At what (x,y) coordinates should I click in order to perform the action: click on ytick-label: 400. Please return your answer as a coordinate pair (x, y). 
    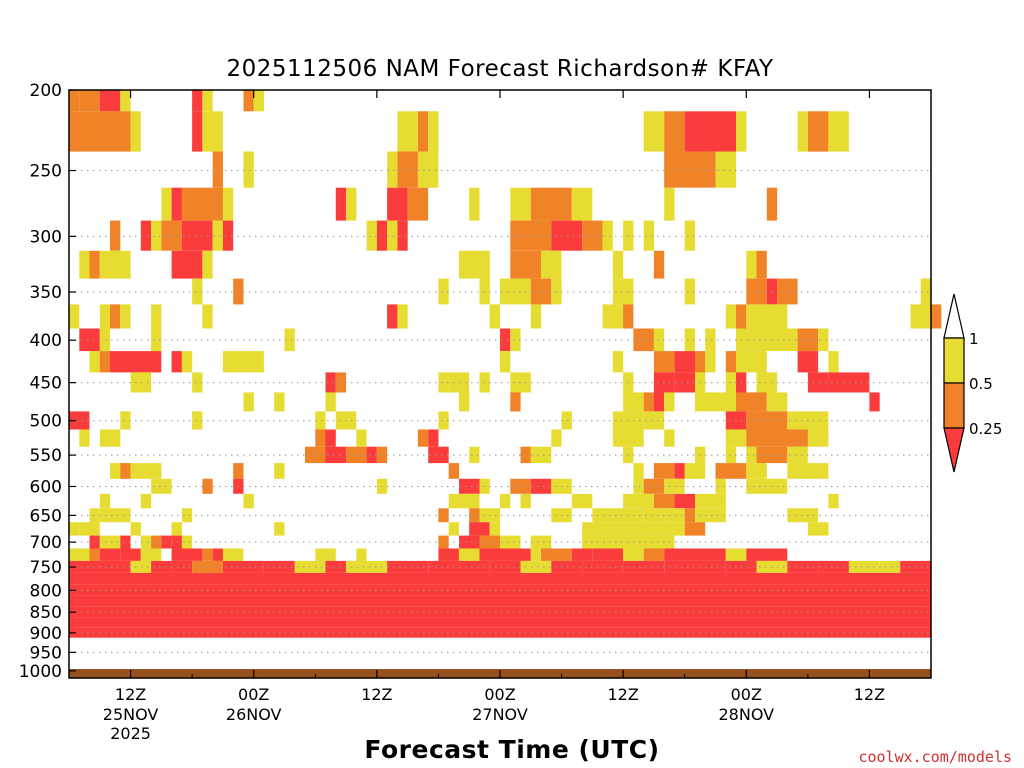
    Looking at the image, I should click on (46, 341).